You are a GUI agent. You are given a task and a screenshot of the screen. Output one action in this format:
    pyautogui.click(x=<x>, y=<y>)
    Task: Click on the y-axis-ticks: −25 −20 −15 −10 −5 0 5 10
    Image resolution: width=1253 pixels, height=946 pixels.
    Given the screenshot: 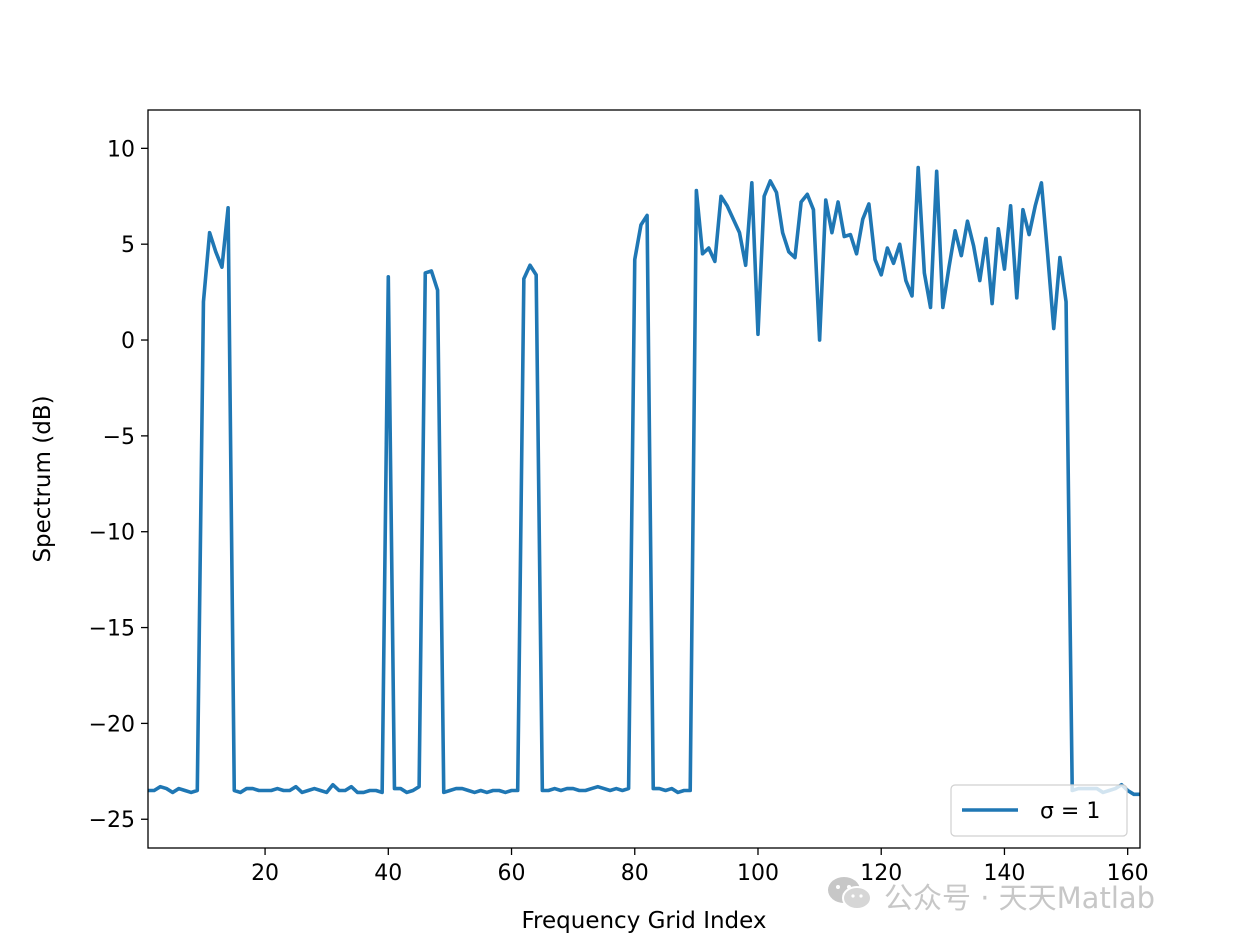 What is the action you would take?
    pyautogui.click(x=118, y=485)
    